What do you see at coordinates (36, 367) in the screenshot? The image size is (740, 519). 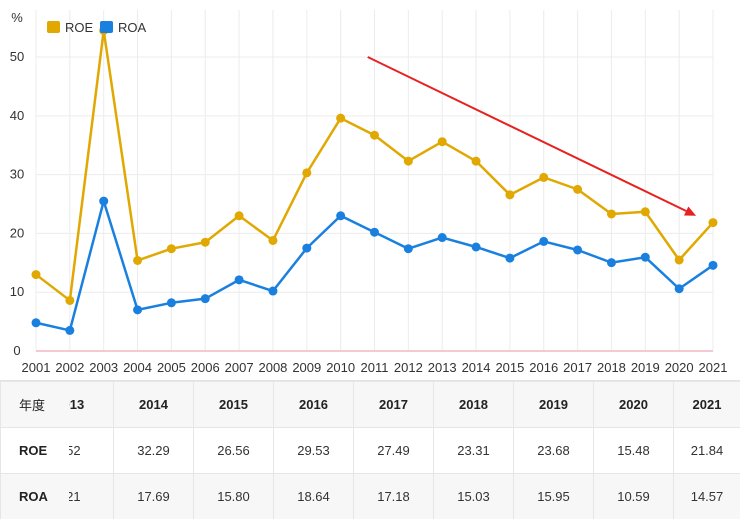 I see `x-tick-label: 2001` at bounding box center [36, 367].